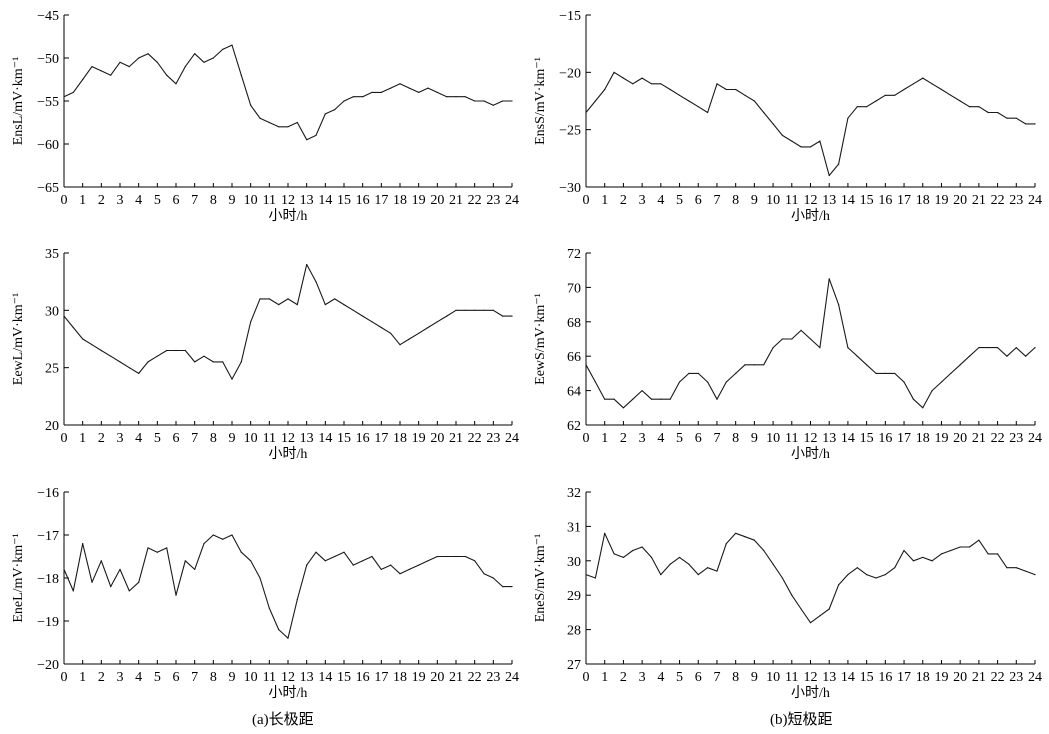  I want to click on x-tick-label: 16, so click(885, 200).